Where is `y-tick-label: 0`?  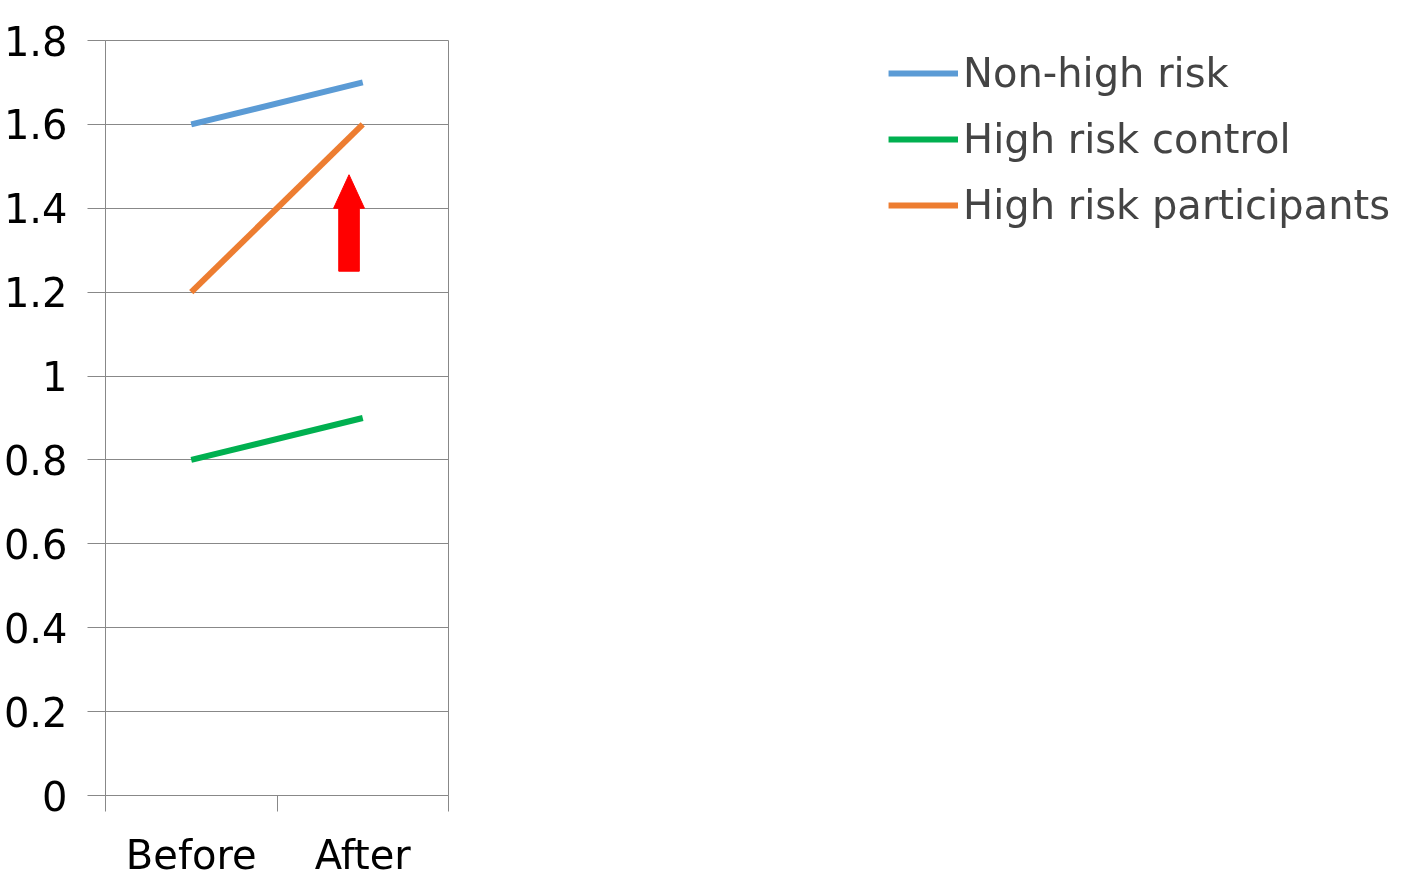
y-tick-label: 0 is located at coordinates (55, 796).